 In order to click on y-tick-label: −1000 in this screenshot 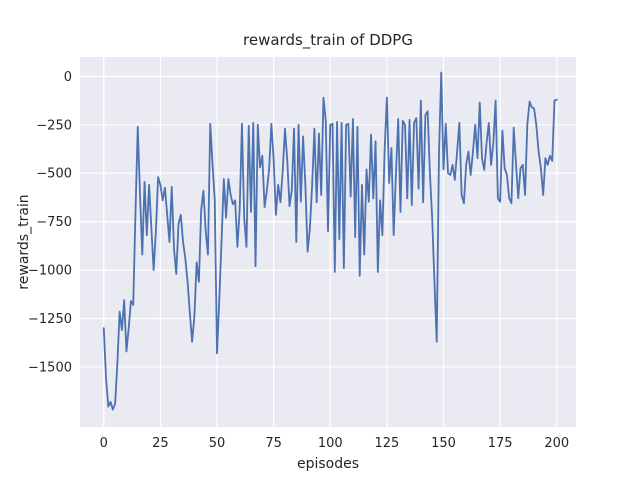, I will do `click(50, 271)`.